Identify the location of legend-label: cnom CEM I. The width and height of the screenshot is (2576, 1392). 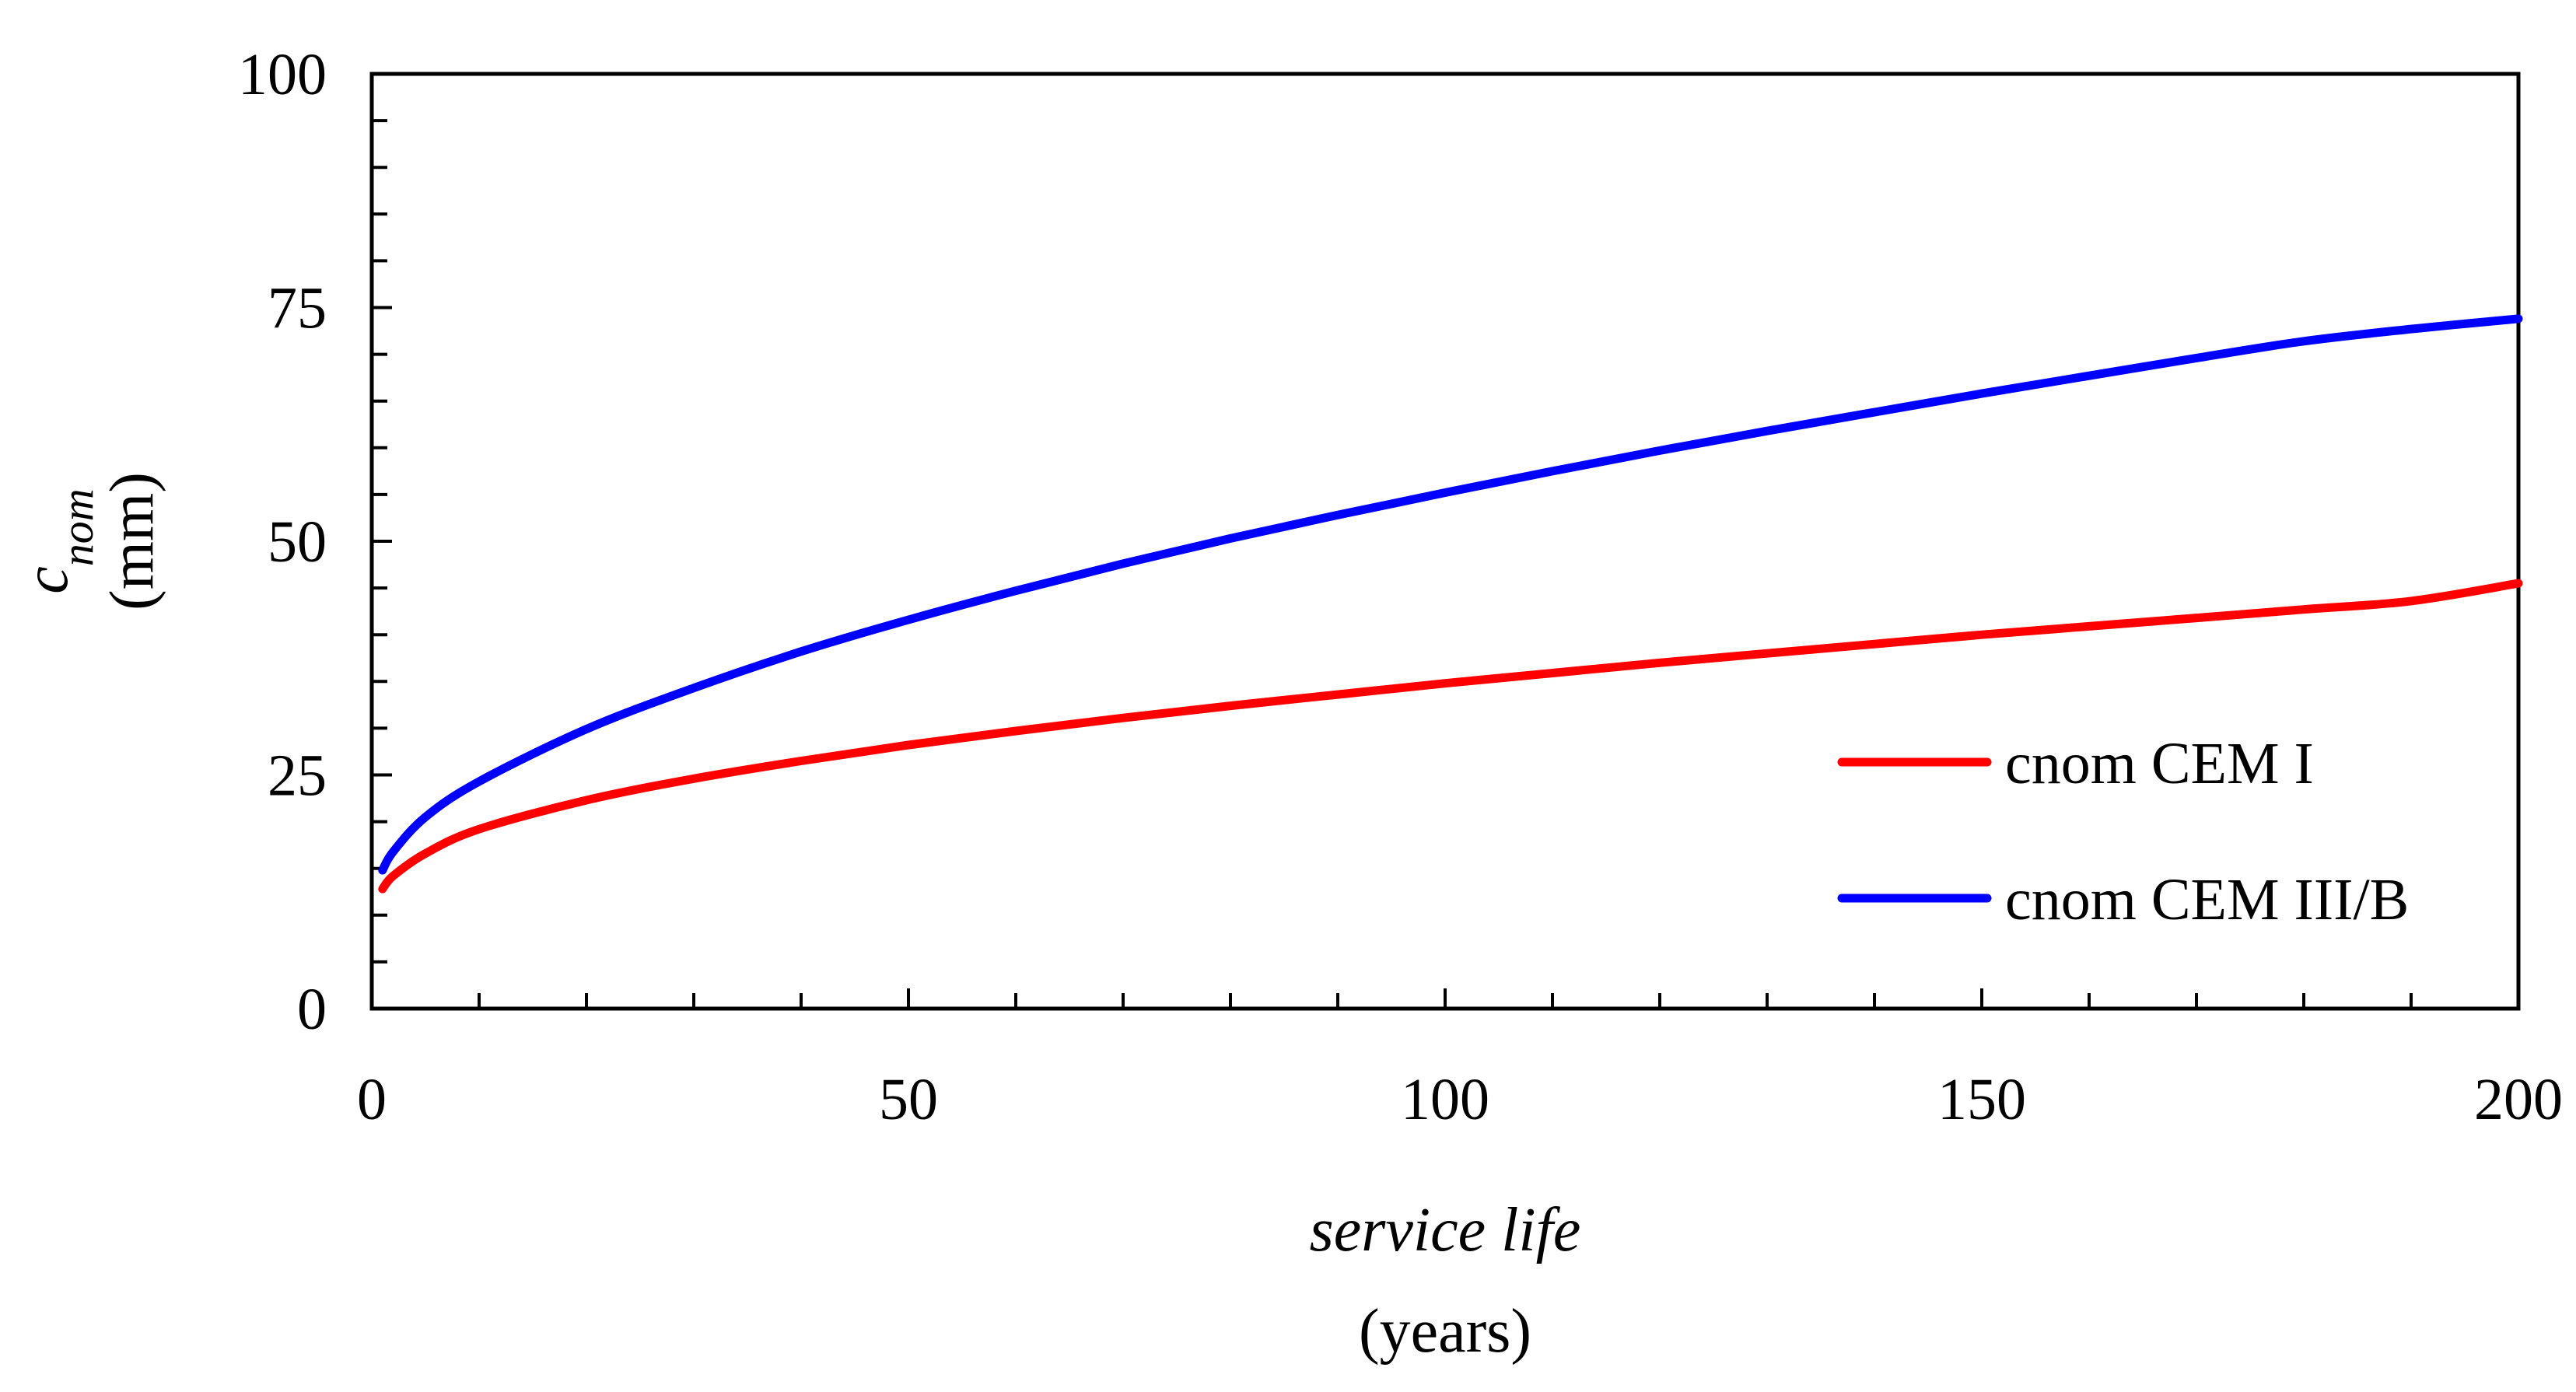
(2159, 763).